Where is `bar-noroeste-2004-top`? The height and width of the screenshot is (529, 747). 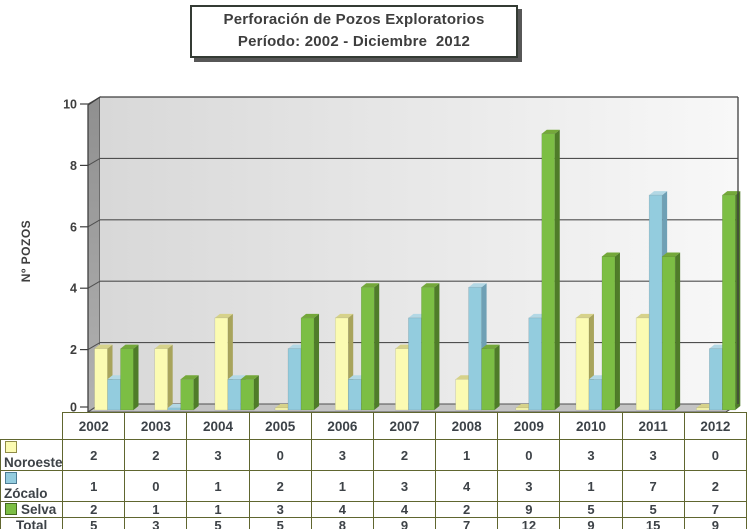
bar-noroeste-2004-top is located at coordinates (223, 315).